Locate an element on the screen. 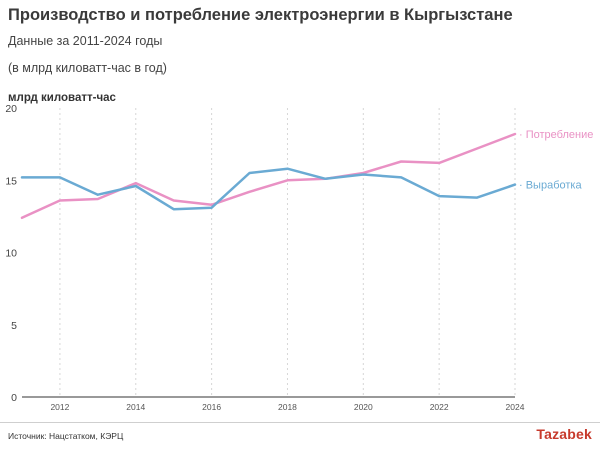 This screenshot has height=450, width=600. x-tick-label-2020: 2020 is located at coordinates (363, 407).